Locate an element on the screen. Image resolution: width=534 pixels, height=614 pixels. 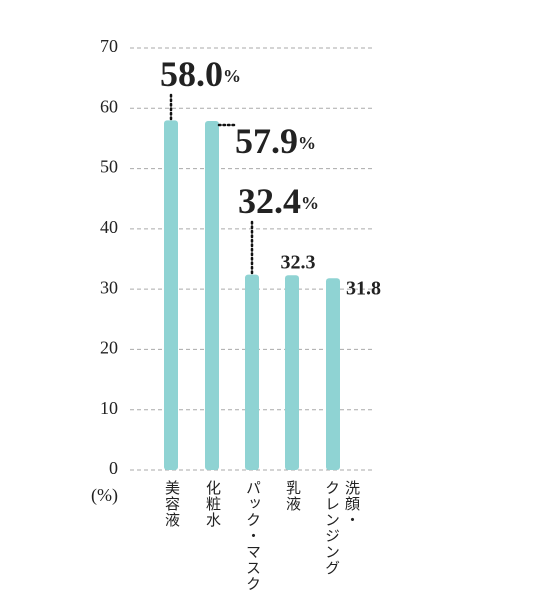
x-tick-line: 洗顔・ is located at coordinates (352, 504).